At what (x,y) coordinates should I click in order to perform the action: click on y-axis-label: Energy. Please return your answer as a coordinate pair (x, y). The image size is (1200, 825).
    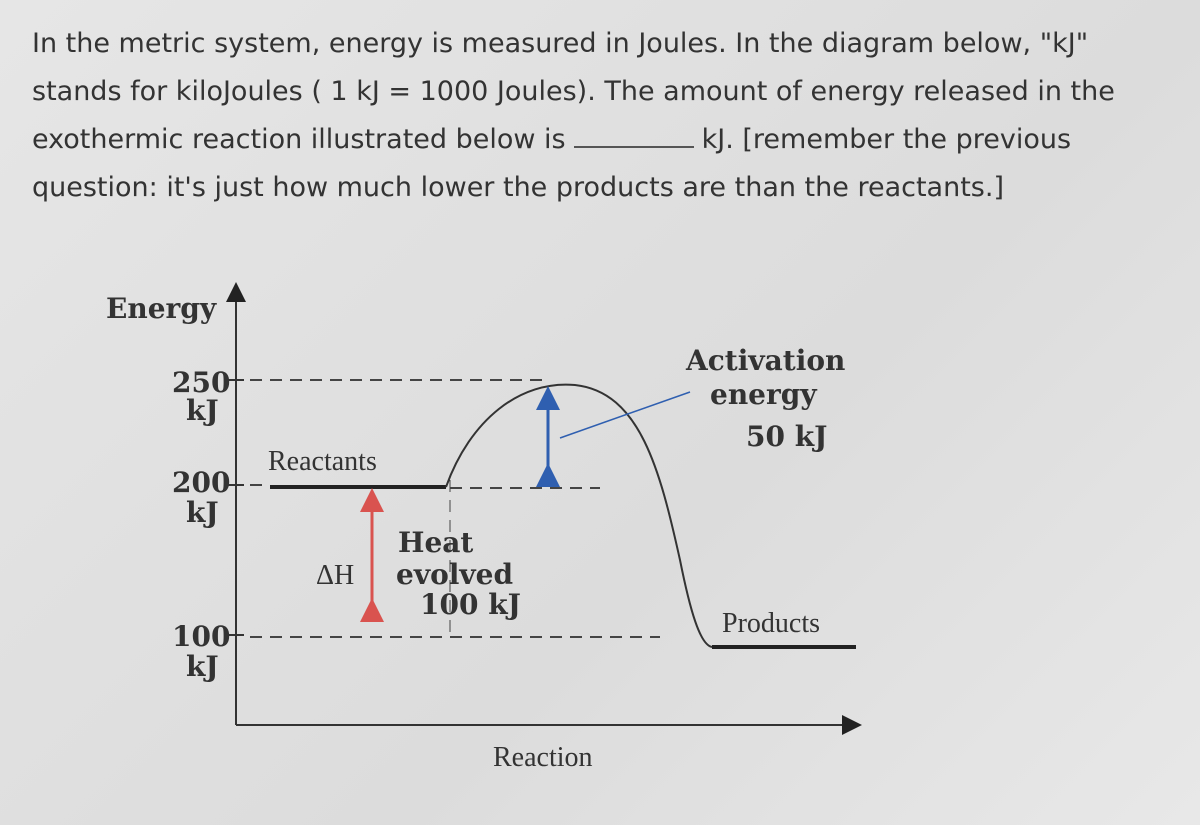
    Looking at the image, I should click on (161, 308).